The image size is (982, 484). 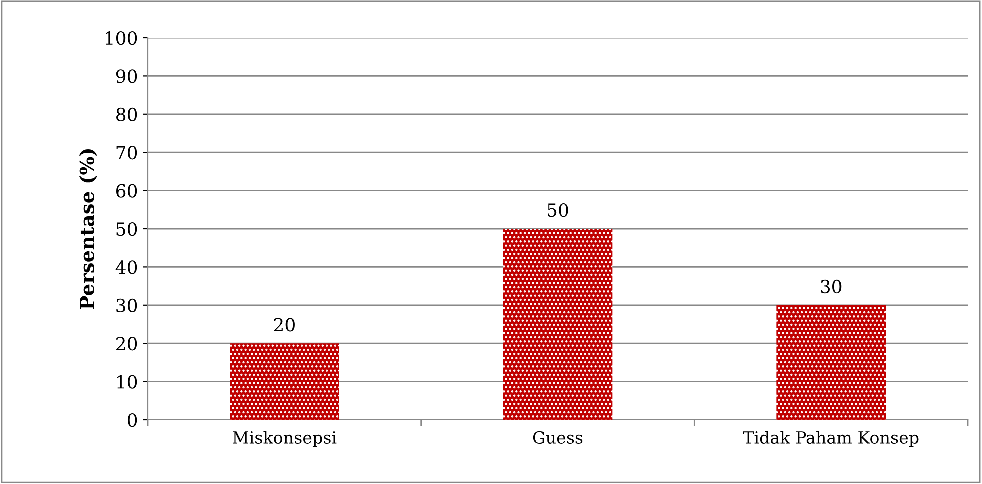 What do you see at coordinates (284, 325) in the screenshot?
I see `data-label: 20` at bounding box center [284, 325].